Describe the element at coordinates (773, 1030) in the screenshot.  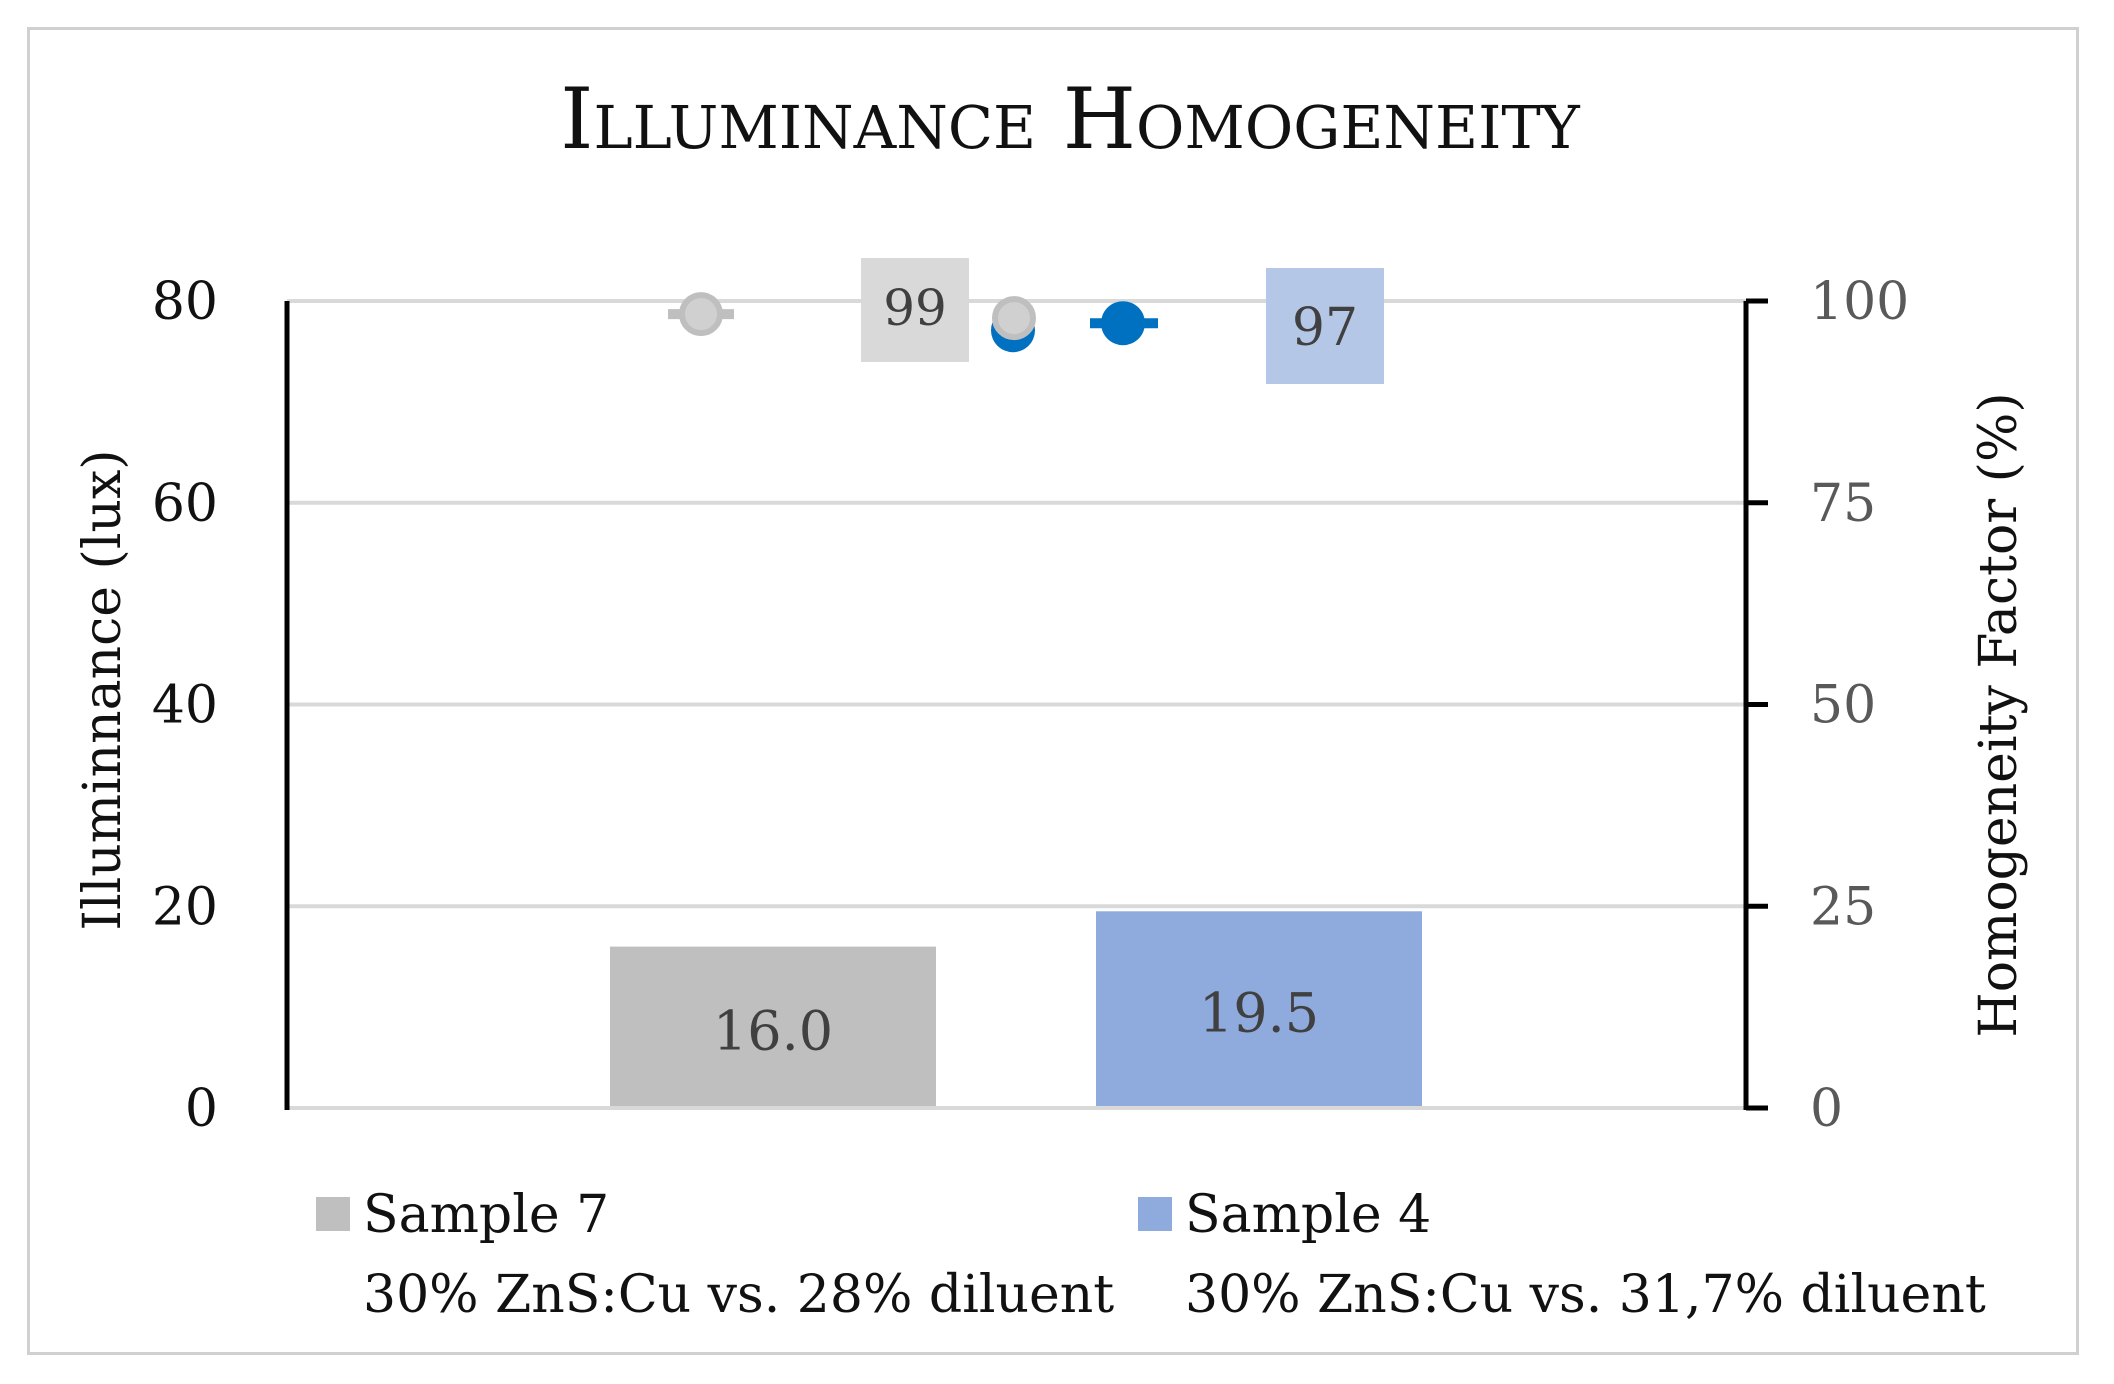
I see `bar-1-label: 16.0` at that location.